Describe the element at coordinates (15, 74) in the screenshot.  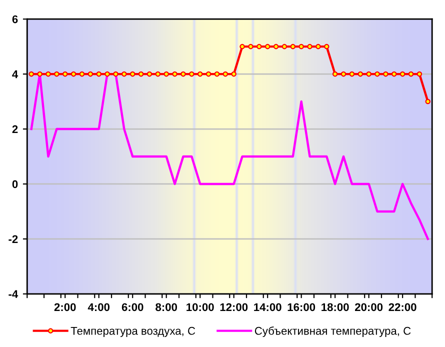
I see `y-tick-label: 4` at that location.